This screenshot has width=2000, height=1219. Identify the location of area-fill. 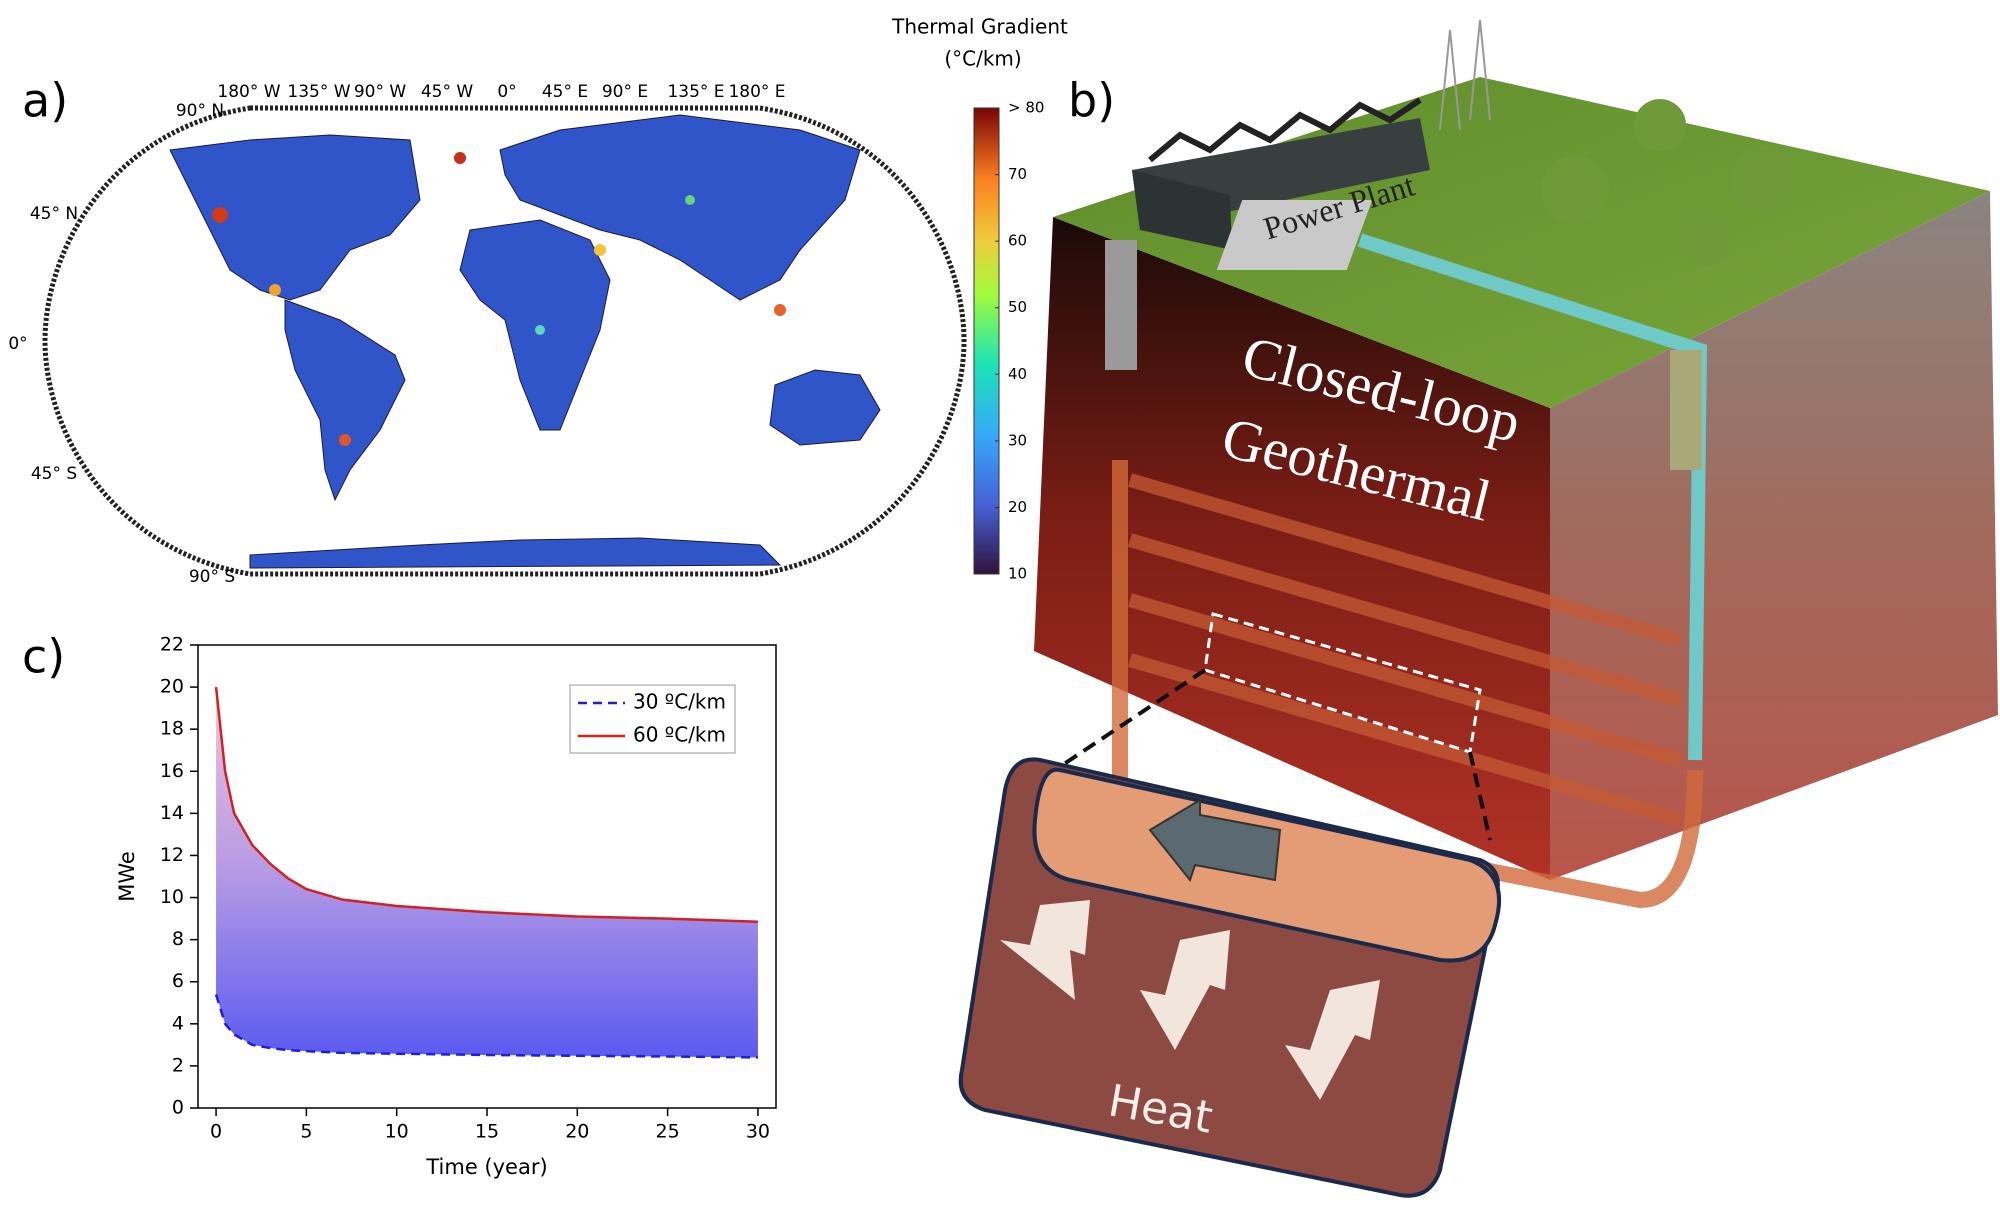
(487, 872).